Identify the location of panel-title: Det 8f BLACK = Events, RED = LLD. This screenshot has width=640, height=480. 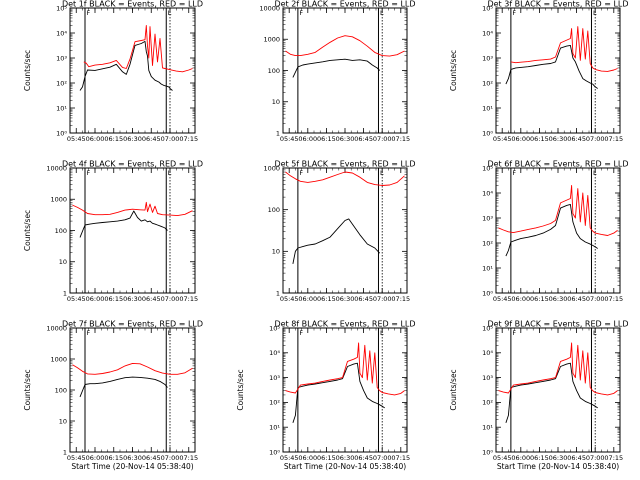
(344, 324).